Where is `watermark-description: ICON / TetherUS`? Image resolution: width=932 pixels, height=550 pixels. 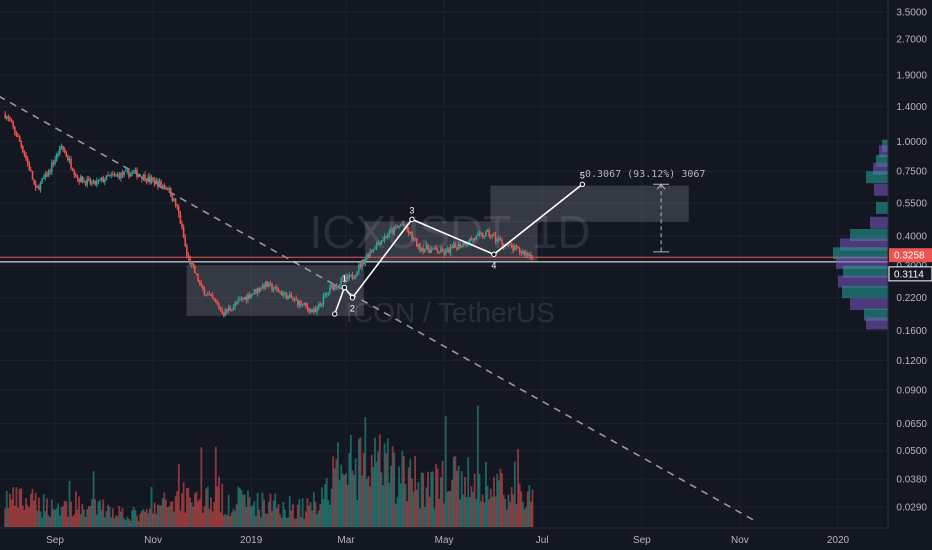
watermark-description: ICON / TetherUS is located at coordinates (450, 312).